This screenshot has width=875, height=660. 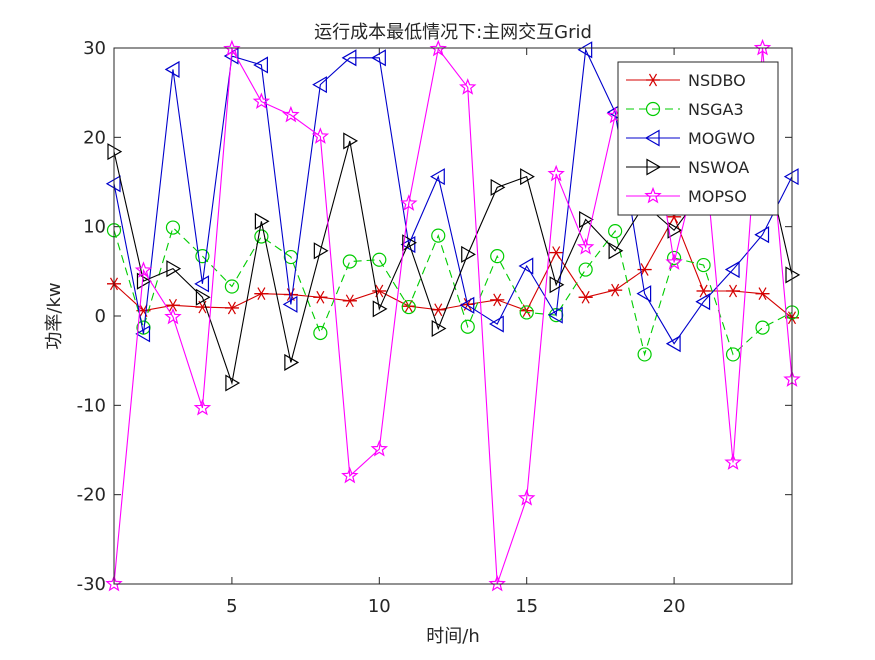 What do you see at coordinates (54, 315) in the screenshot?
I see `y-axis-label: 功率/kw` at bounding box center [54, 315].